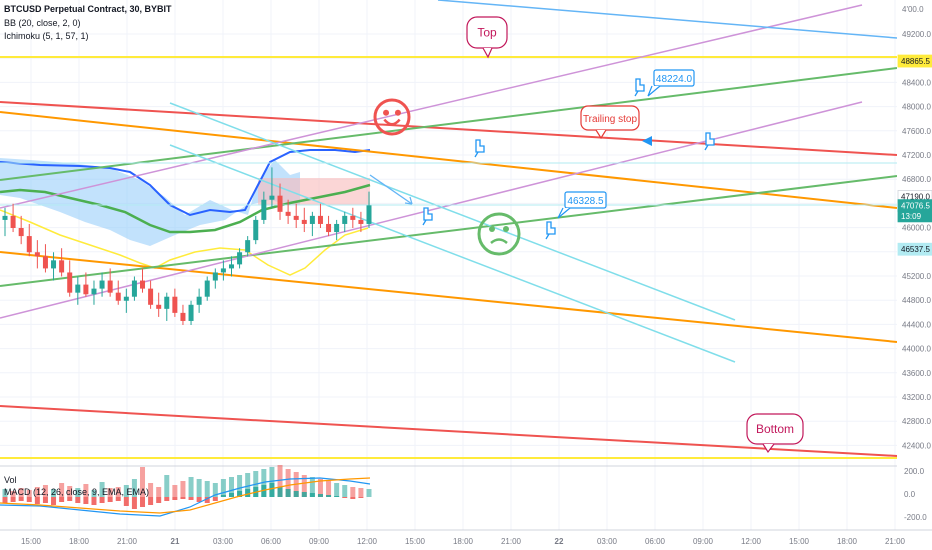 The image size is (932, 550). What do you see at coordinates (487, 37) in the screenshot?
I see `callout-top: Top` at bounding box center [487, 37].